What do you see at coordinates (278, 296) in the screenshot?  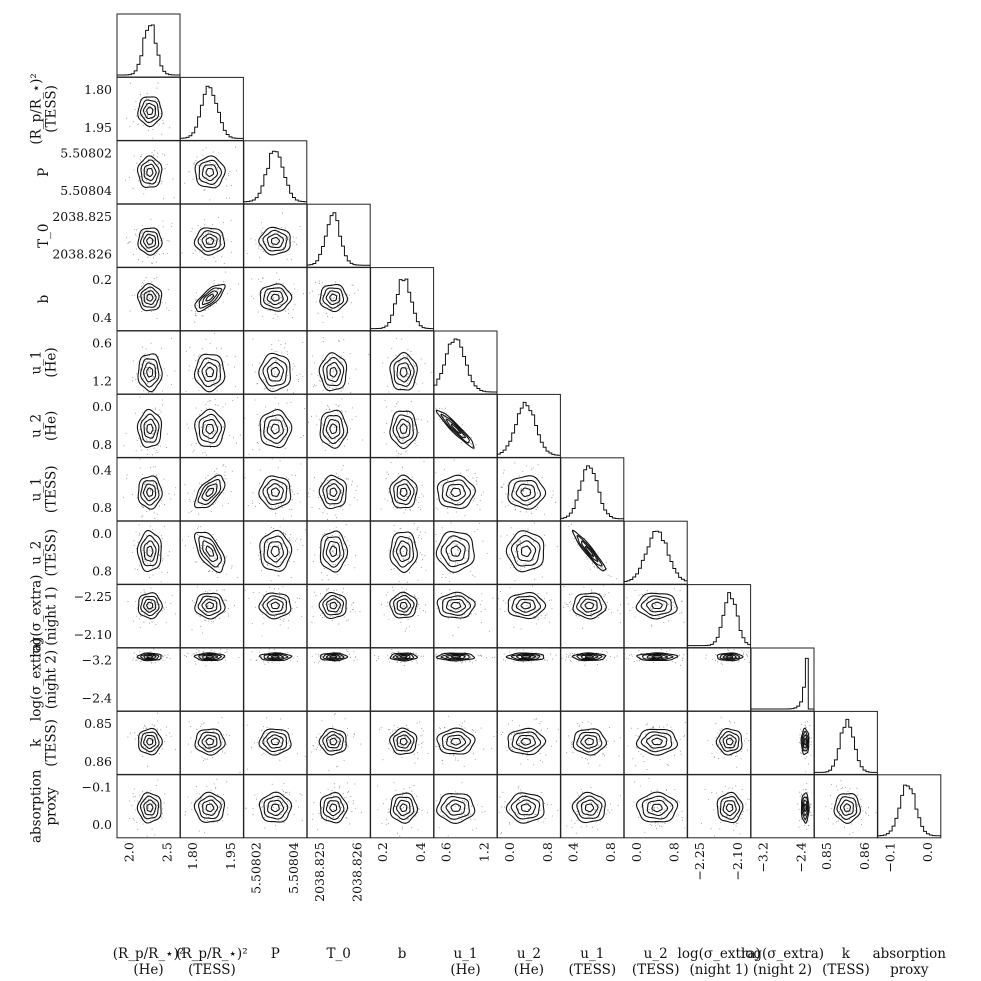 I see `scatter-points` at bounding box center [278, 296].